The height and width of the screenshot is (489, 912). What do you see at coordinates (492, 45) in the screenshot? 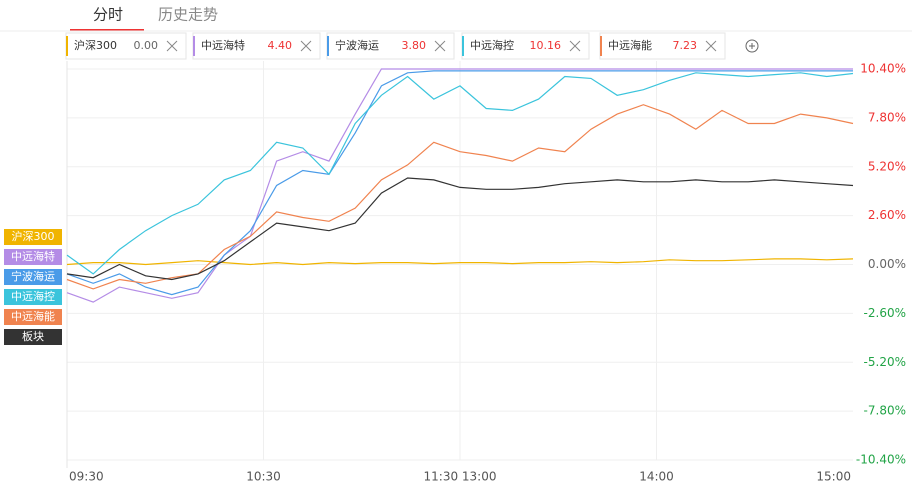
I see `legend-name: 中远海控` at bounding box center [492, 45].